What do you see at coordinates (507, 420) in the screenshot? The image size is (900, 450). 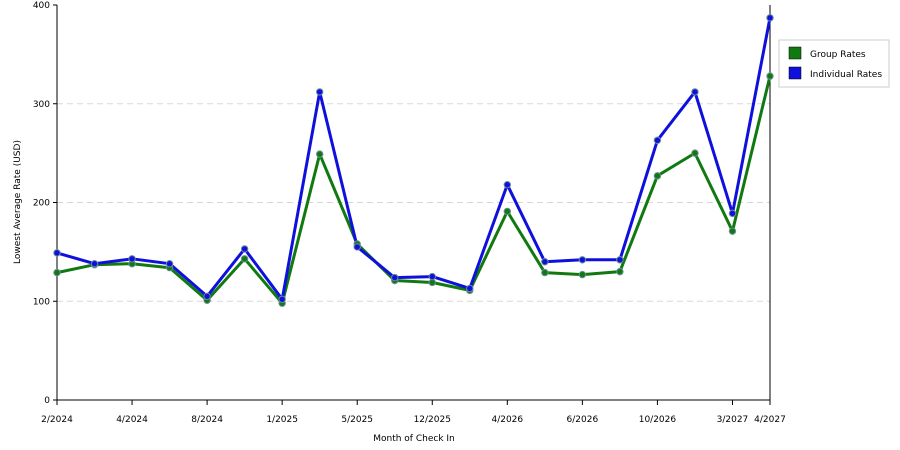 I see `x-tick-label: 4/2026` at bounding box center [507, 420].